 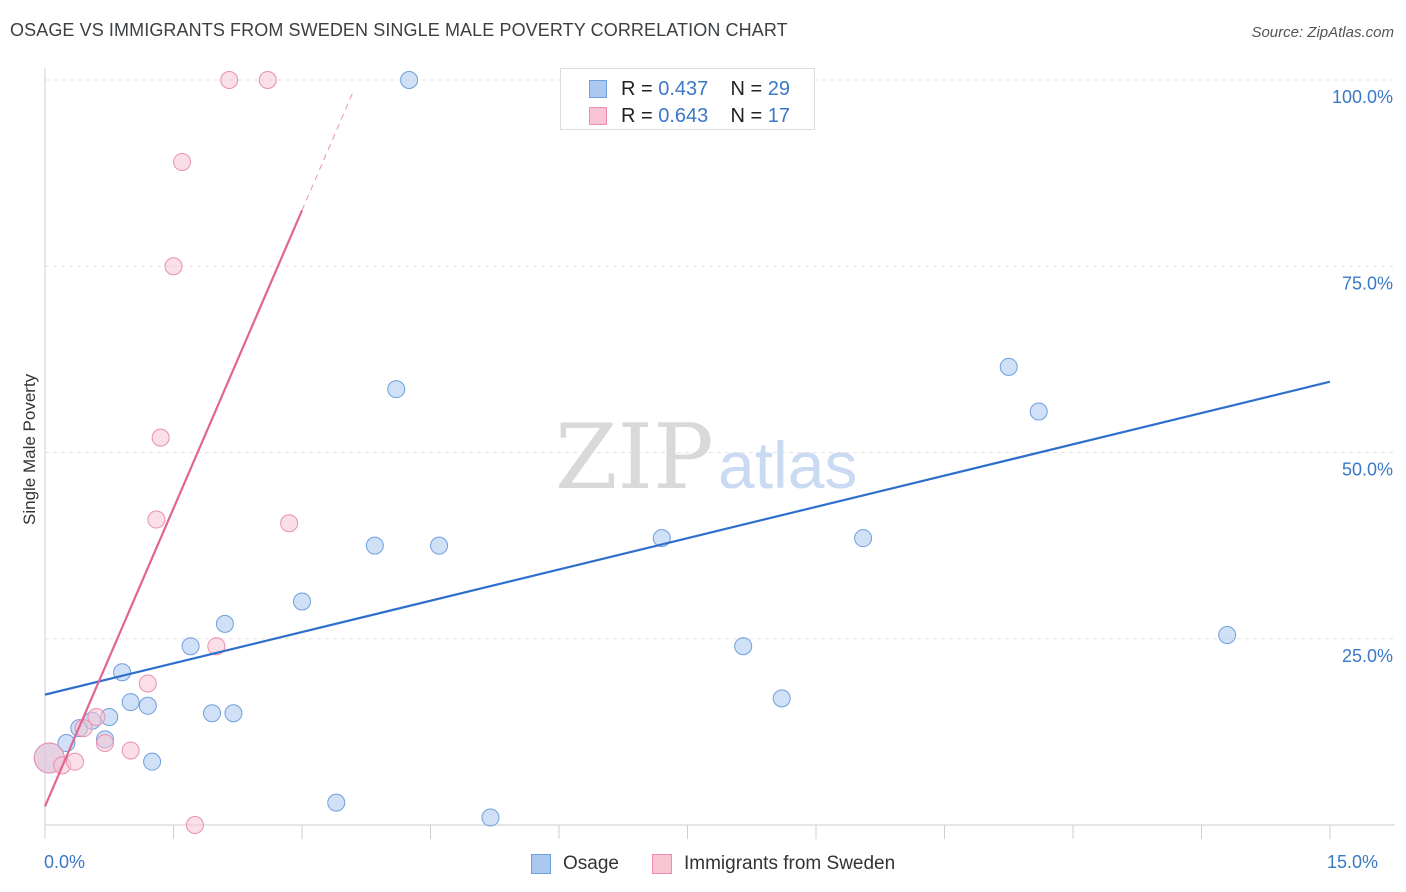 What do you see at coordinates (1322, 32) in the screenshot?
I see `chart-source: Source: ZipAtlas.com` at bounding box center [1322, 32].